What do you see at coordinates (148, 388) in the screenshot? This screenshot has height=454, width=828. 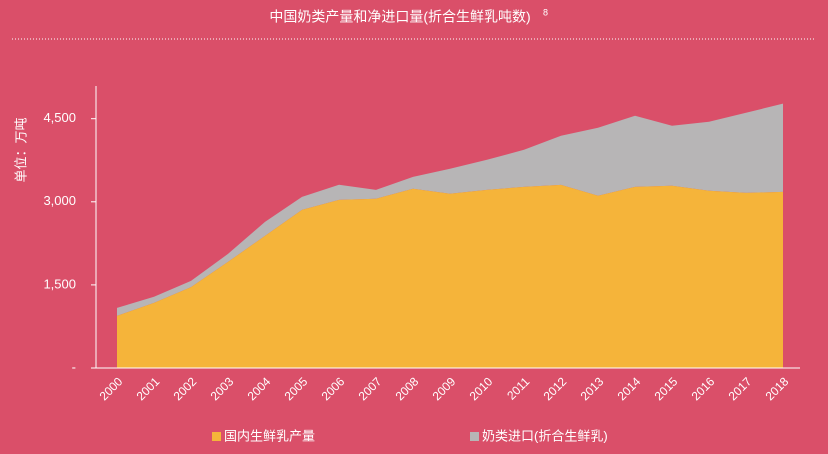 I see `x-tick-label: 2001` at bounding box center [148, 388].